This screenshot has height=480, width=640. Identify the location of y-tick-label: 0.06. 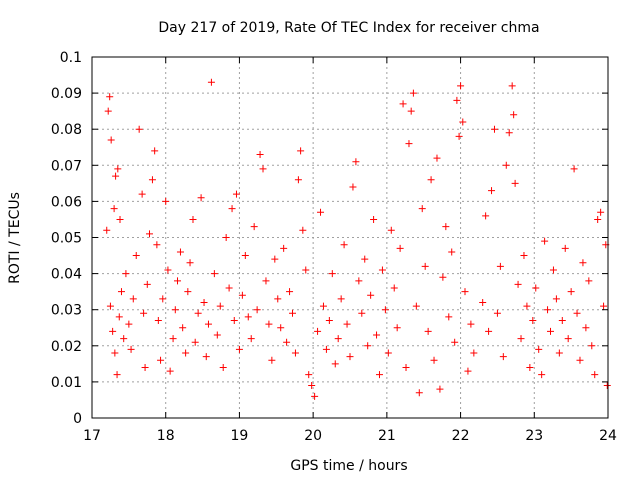
(66, 202).